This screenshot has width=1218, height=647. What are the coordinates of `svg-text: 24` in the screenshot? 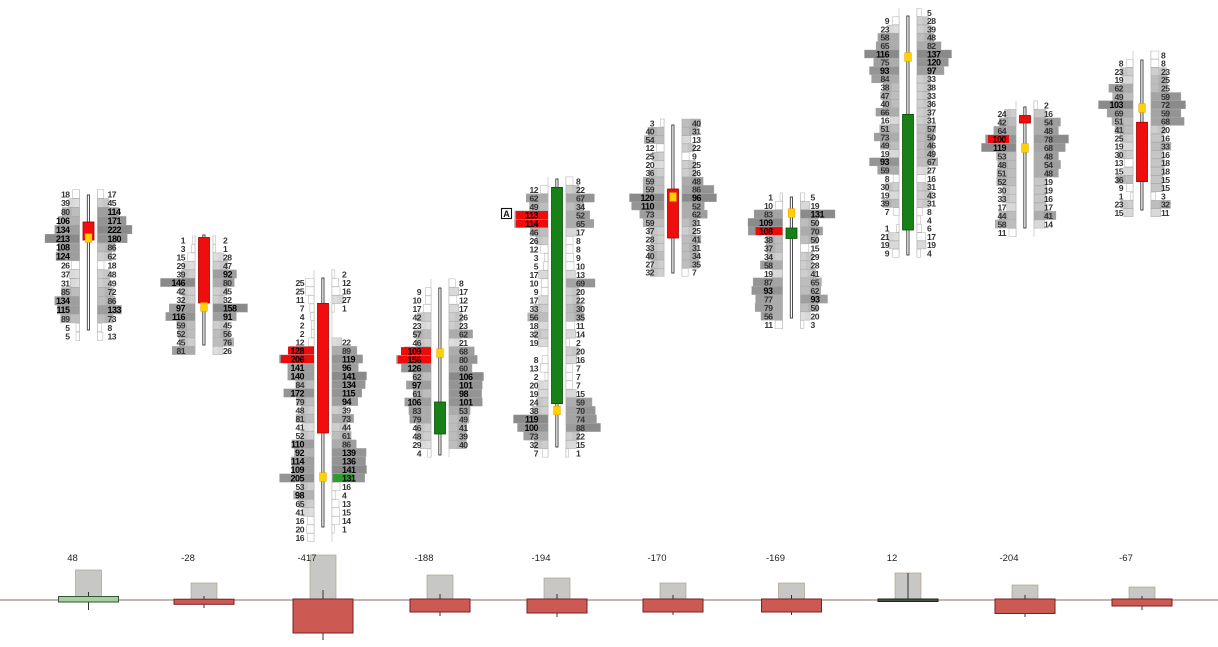 It's located at (1001, 114).